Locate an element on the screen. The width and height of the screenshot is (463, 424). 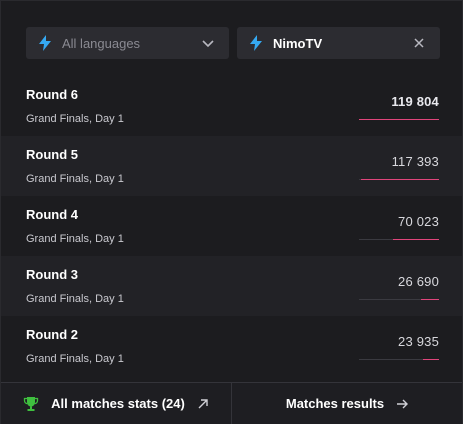
close-icon is located at coordinates (419, 43).